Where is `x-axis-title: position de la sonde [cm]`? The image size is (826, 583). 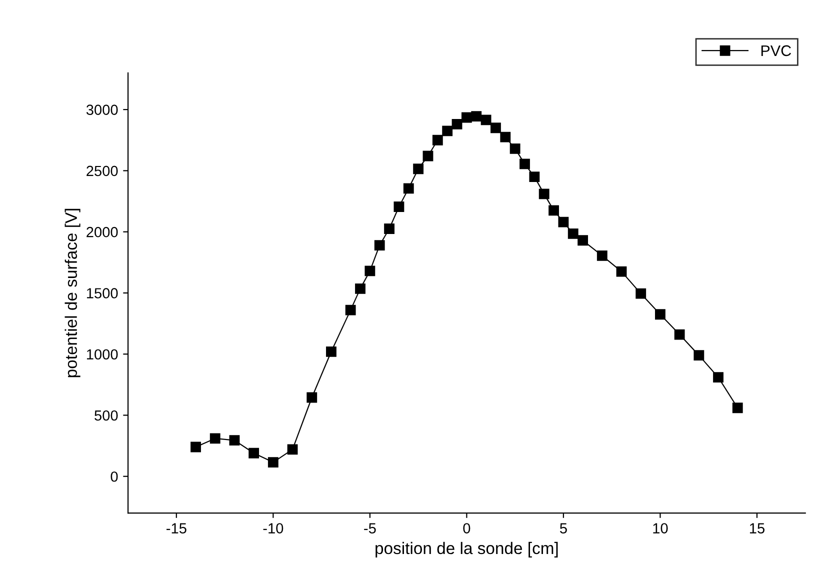
x-axis-title: position de la sonde [cm] is located at coordinates (467, 550).